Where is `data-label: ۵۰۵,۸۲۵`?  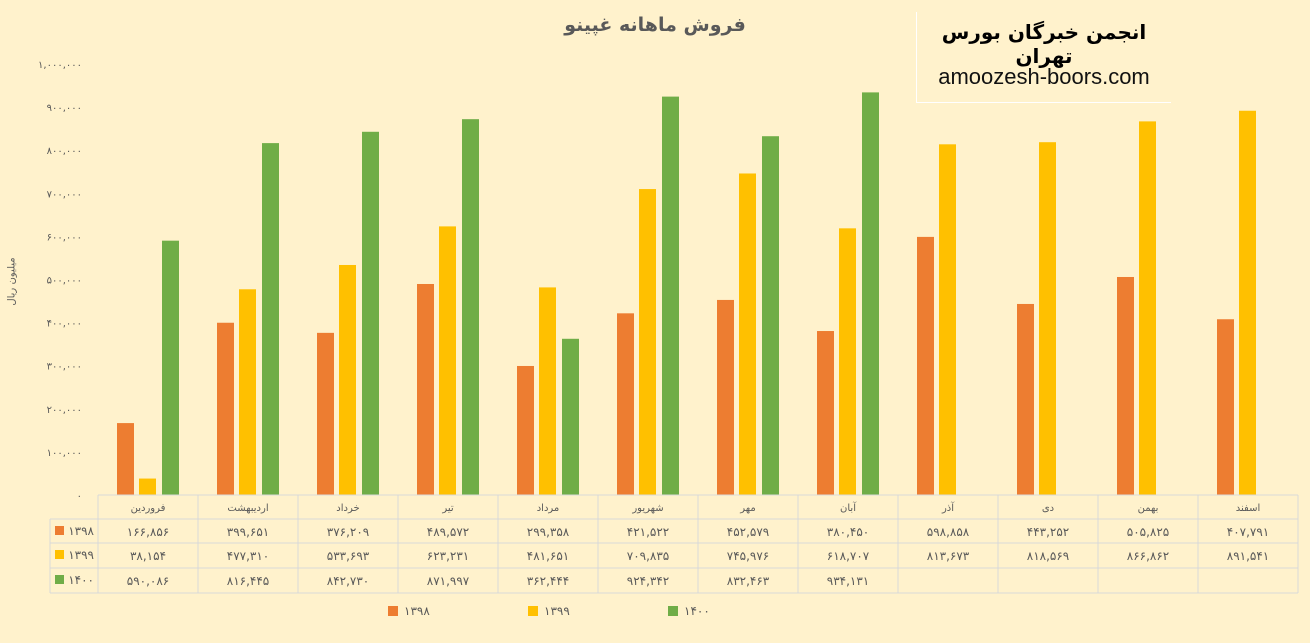 data-label: ۵۰۵,۸۲۵ is located at coordinates (1148, 532).